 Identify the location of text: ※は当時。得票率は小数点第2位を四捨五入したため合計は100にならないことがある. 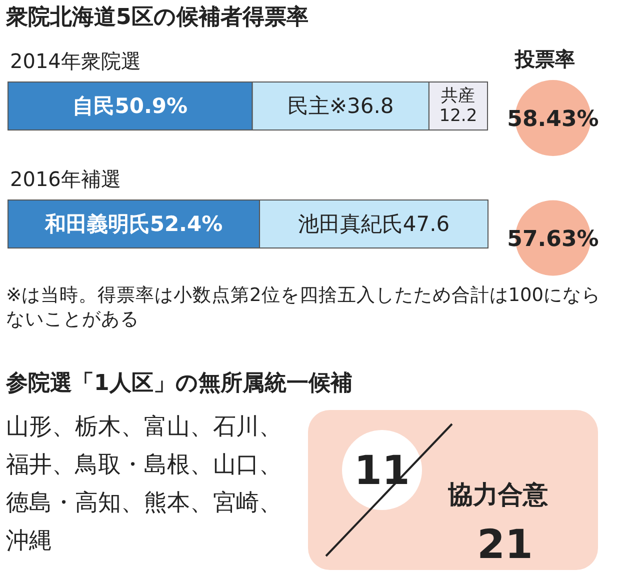
(304, 308).